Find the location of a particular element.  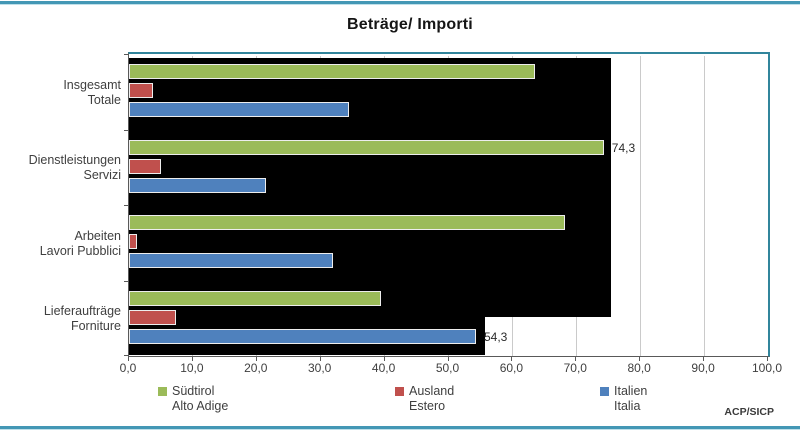

category-label-line2: Lavori Pubblici is located at coordinates (80, 250).